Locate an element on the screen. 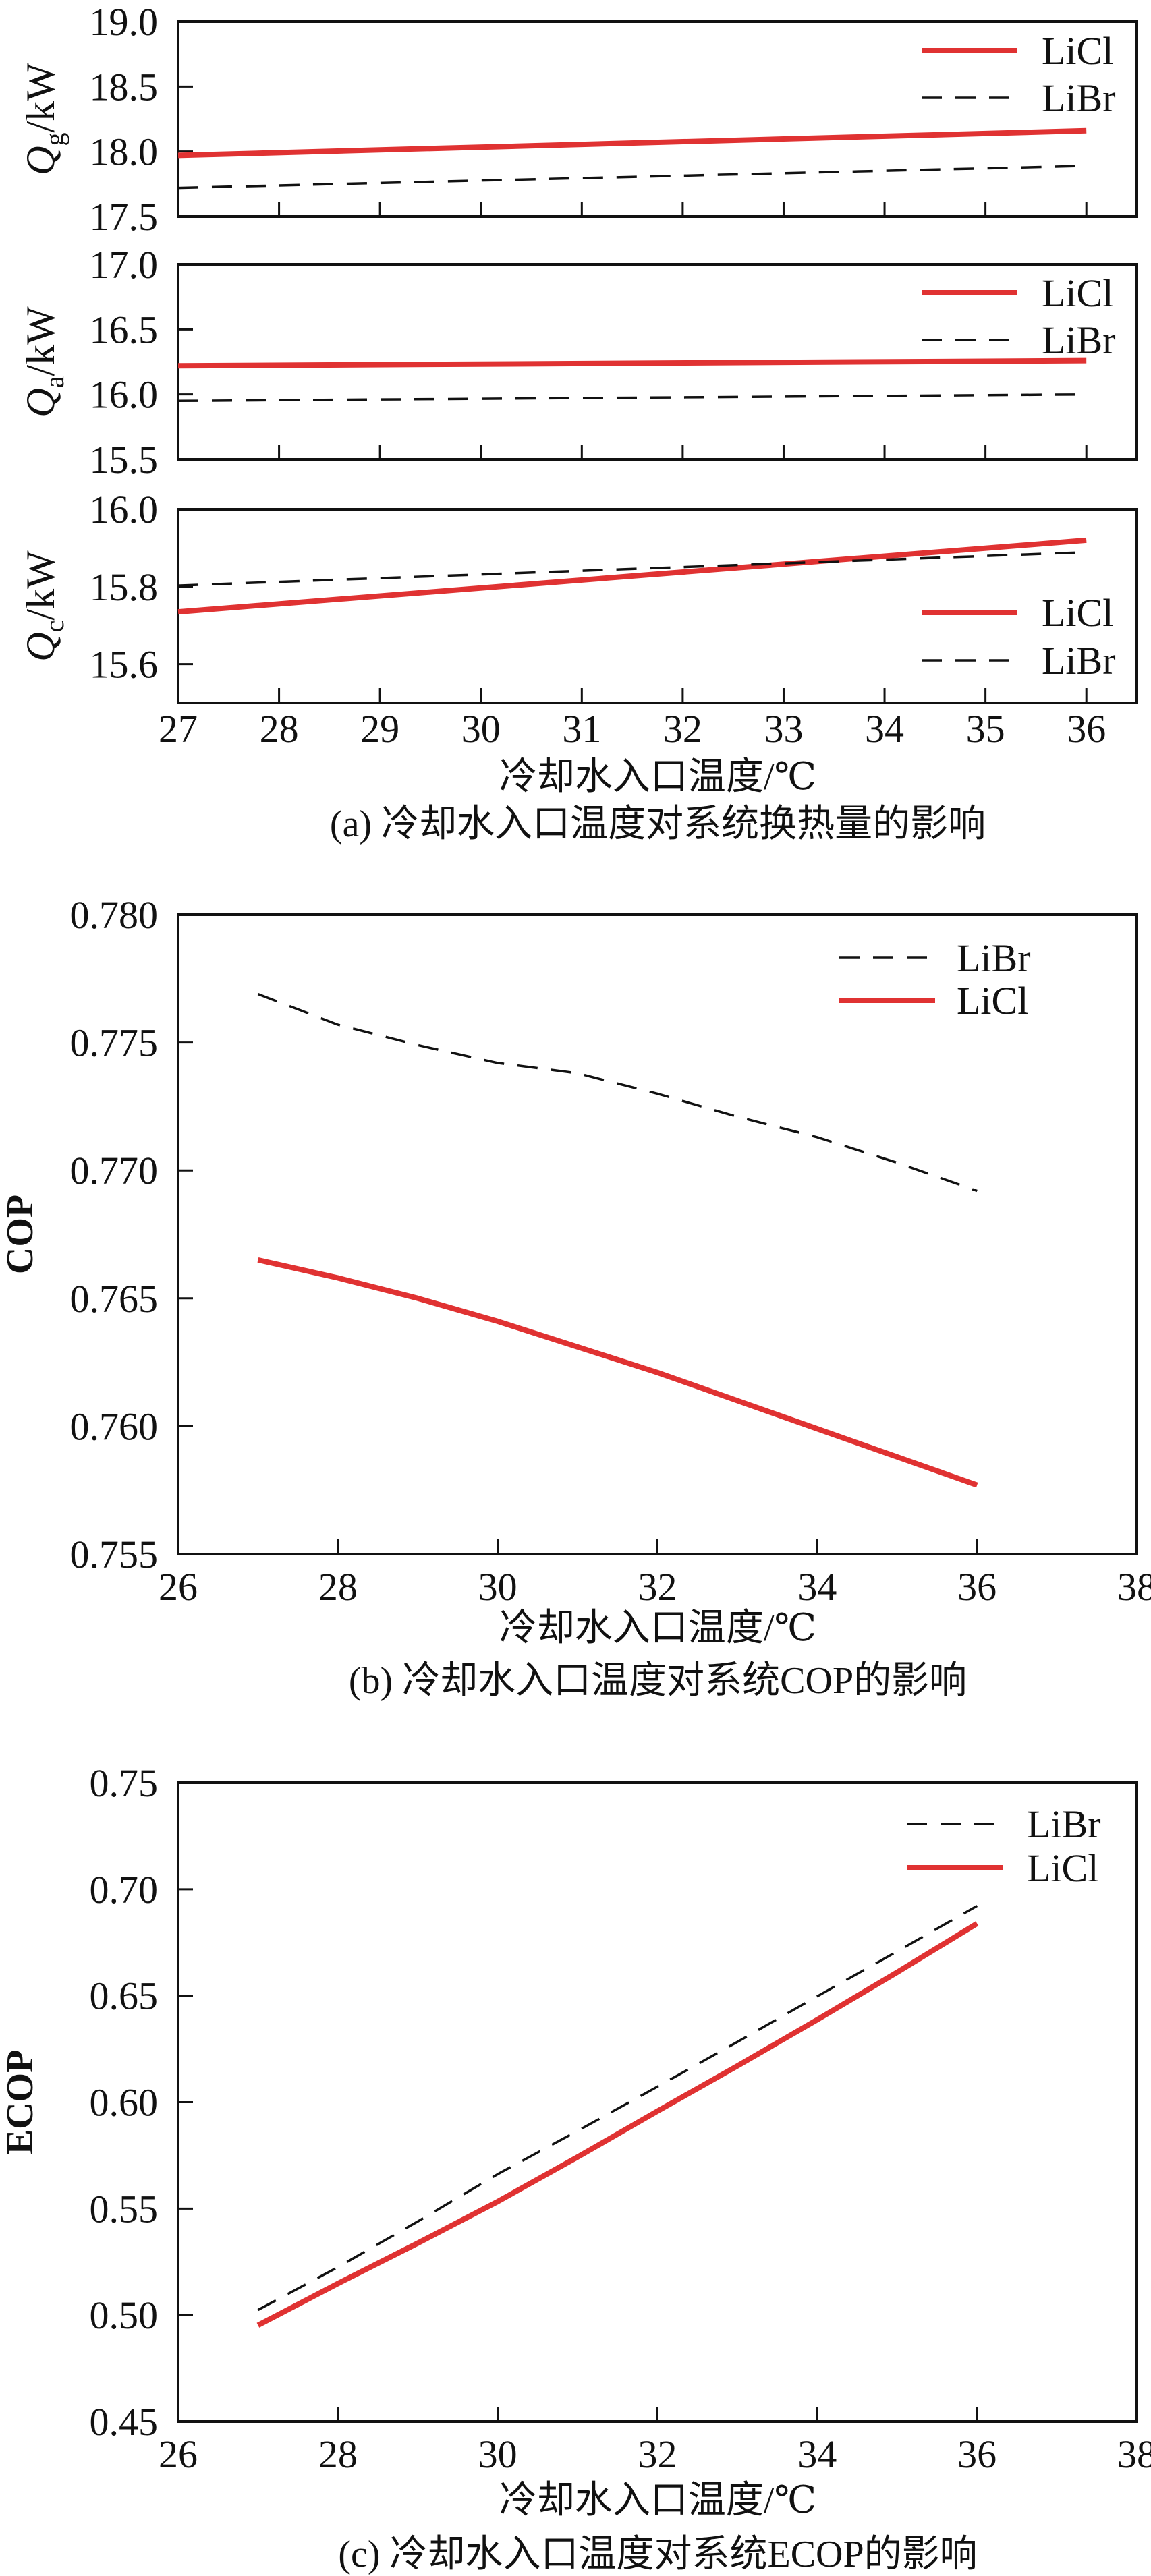  y-tick-label: 0.45 is located at coordinates (124, 2422).